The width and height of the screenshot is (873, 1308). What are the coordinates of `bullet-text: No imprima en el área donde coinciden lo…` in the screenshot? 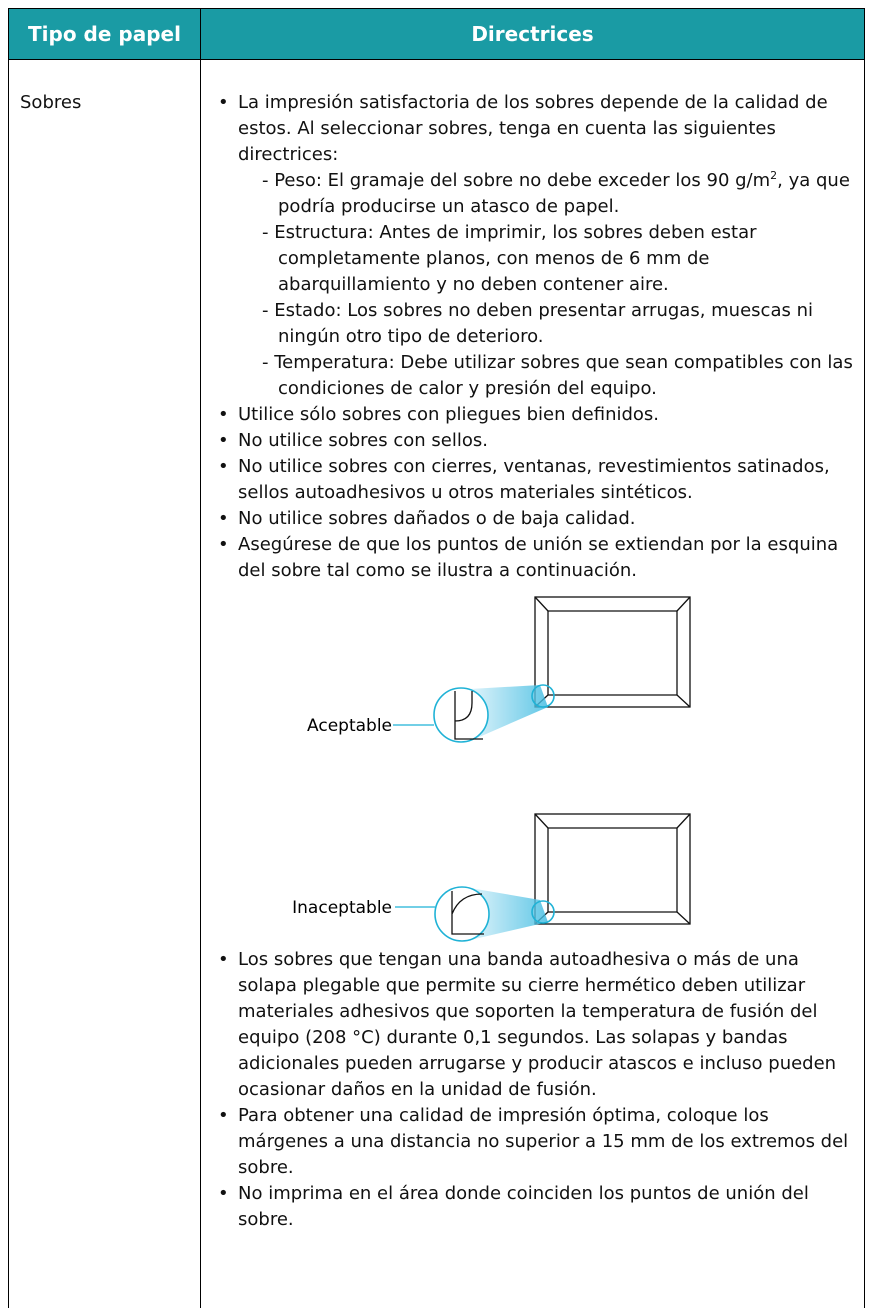 It's located at (523, 1206).